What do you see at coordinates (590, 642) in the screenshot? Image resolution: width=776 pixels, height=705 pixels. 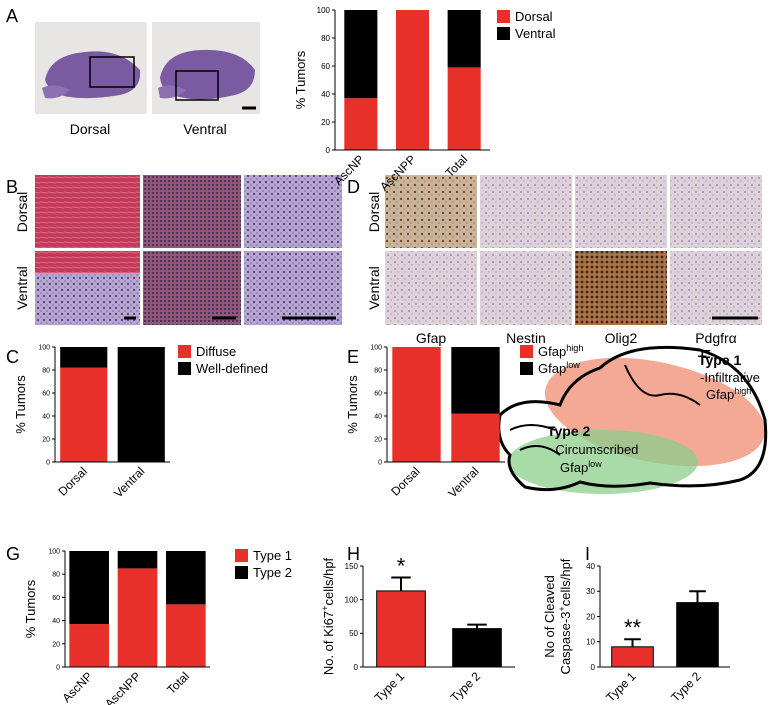 I see `y-tick-label: 10` at bounding box center [590, 642].